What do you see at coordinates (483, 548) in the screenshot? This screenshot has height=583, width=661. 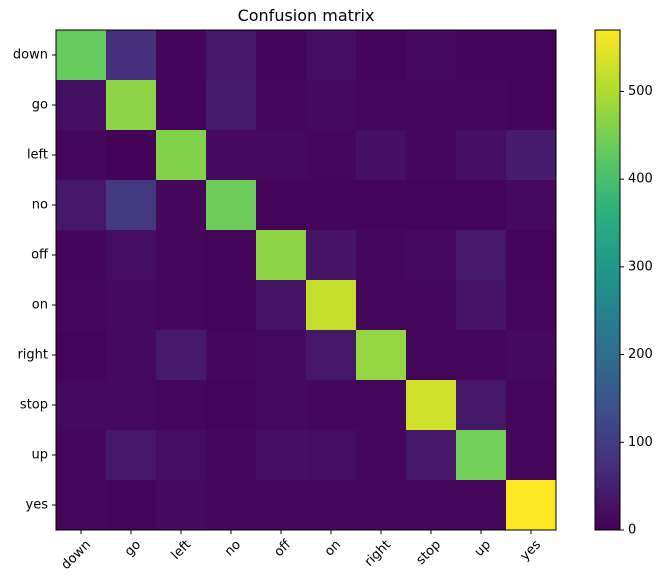 I see `x-tick-label: up` at bounding box center [483, 548].